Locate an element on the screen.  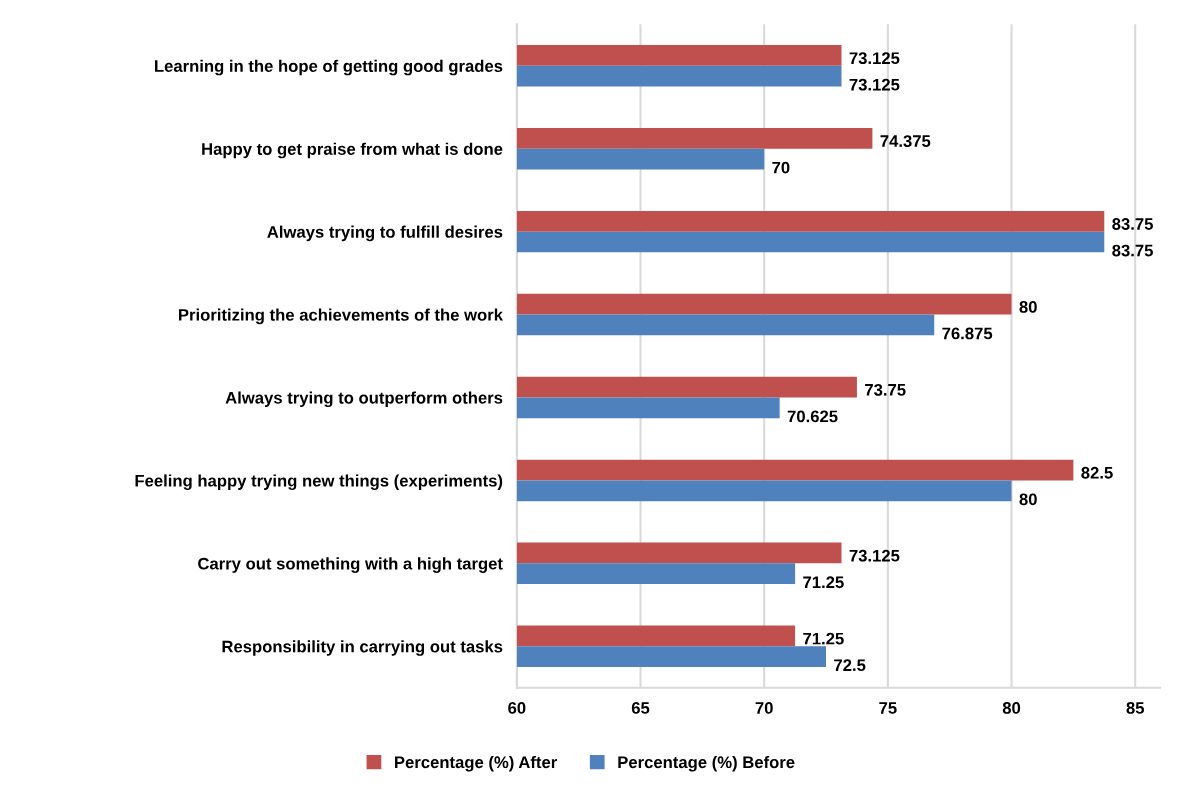
y-tick-label: Always trying to outperform others is located at coordinates (364, 399).